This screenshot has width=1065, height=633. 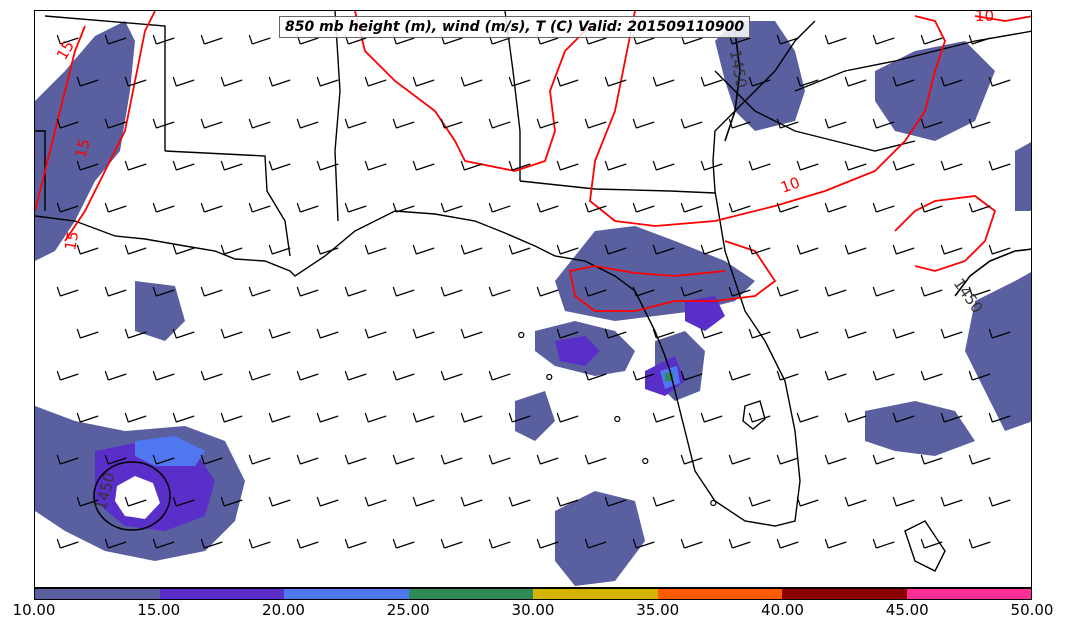 What do you see at coordinates (790, 184) in the screenshot?
I see `temp-label: 10` at bounding box center [790, 184].